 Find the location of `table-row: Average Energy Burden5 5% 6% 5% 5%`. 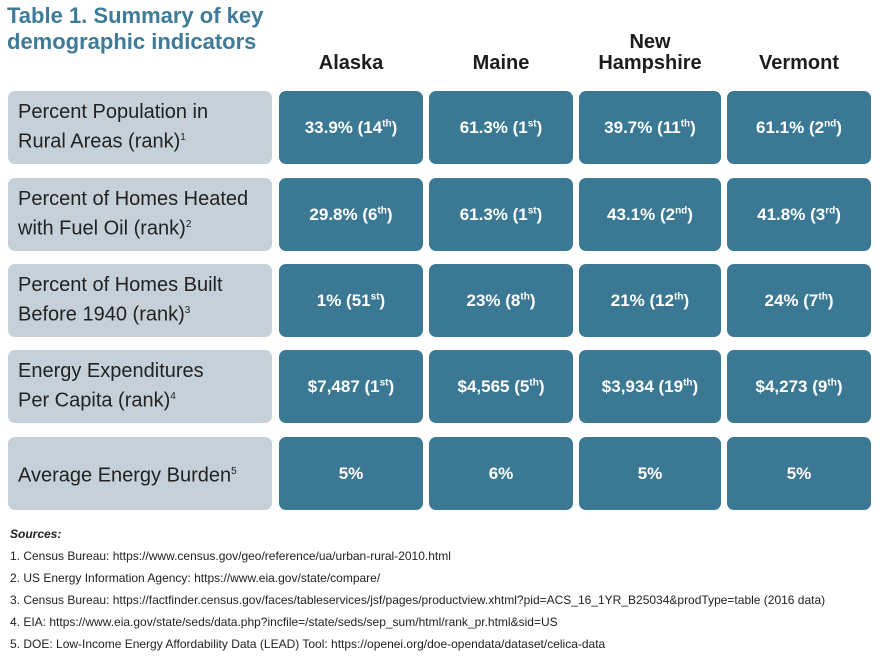

table-row: Average Energy Burden5 5% 6% 5% 5% is located at coordinates (440, 473).